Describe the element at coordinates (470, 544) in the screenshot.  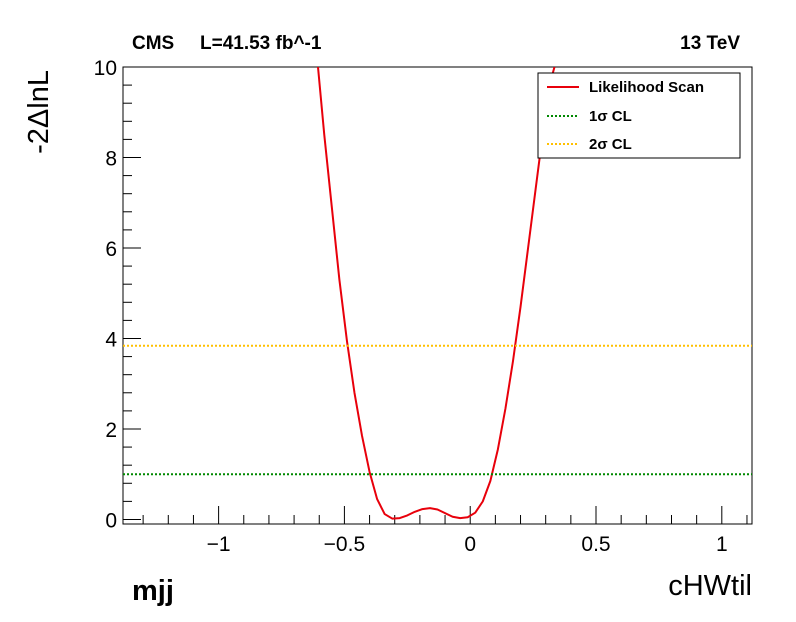
I see `x-tick-label: 0` at that location.